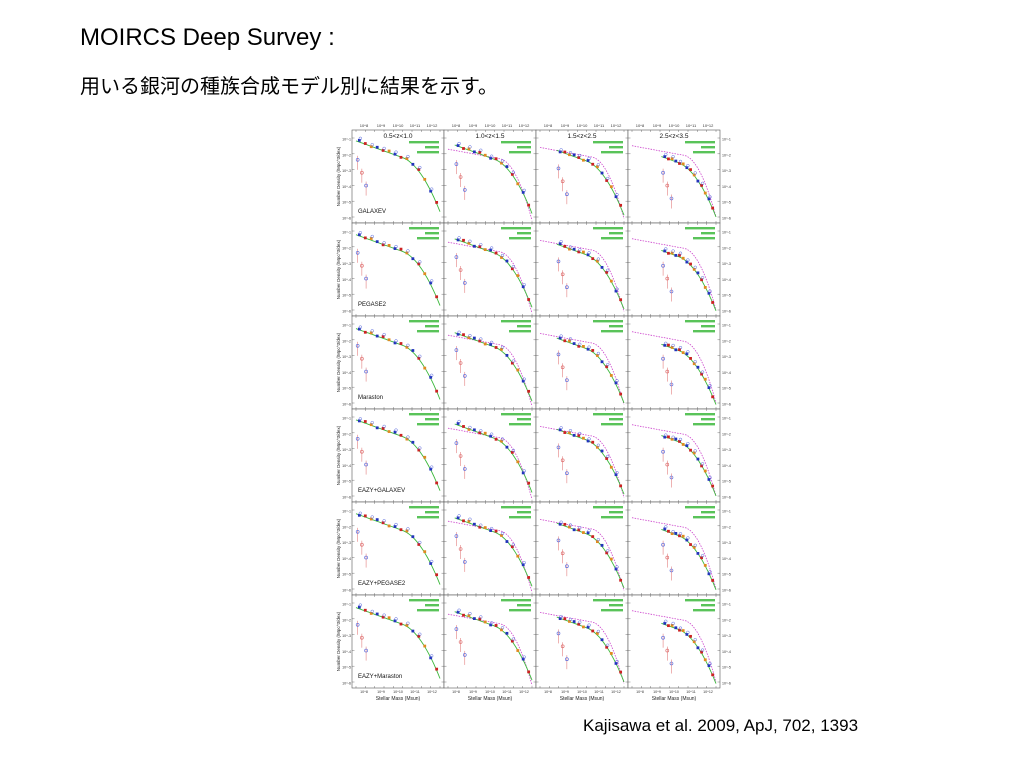  I want to click on y-axis-label: Number Density (/Mpc^3/dex), so click(338, 176).